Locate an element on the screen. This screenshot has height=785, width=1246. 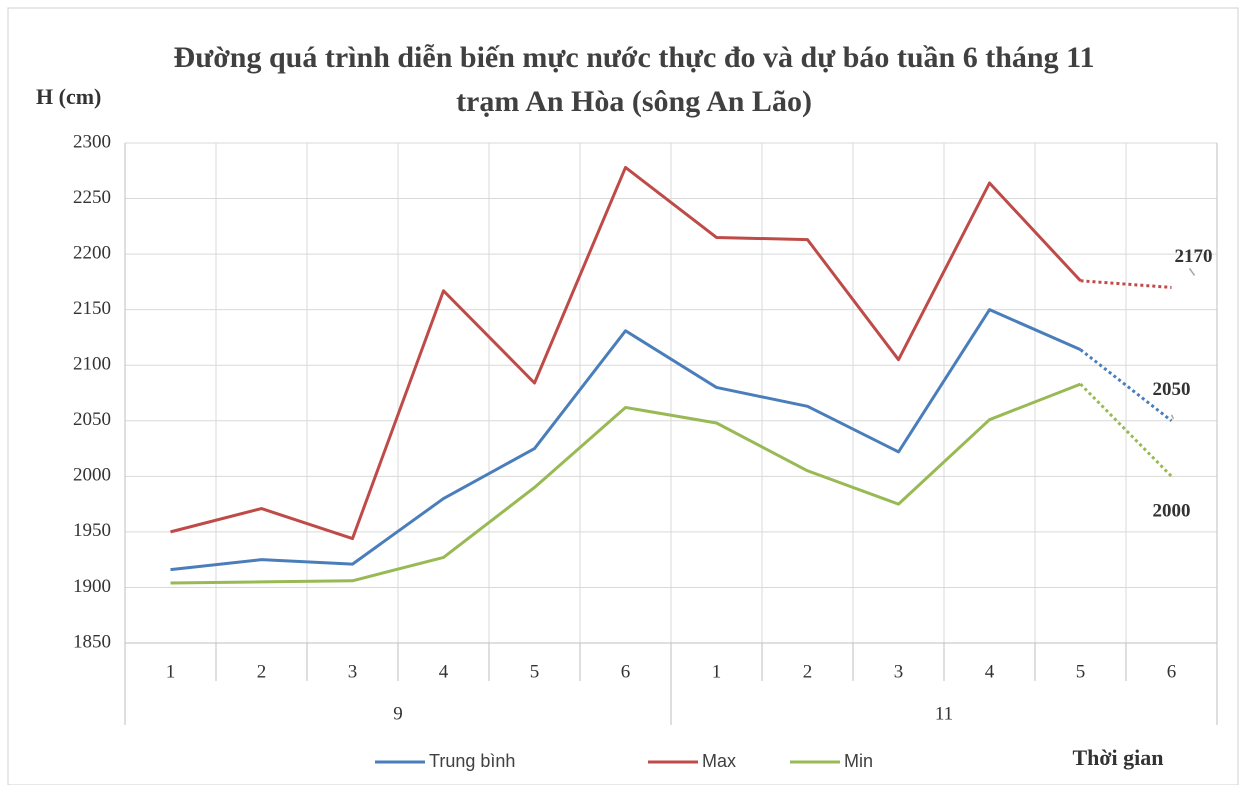
data-label: 2000 is located at coordinates (1172, 511).